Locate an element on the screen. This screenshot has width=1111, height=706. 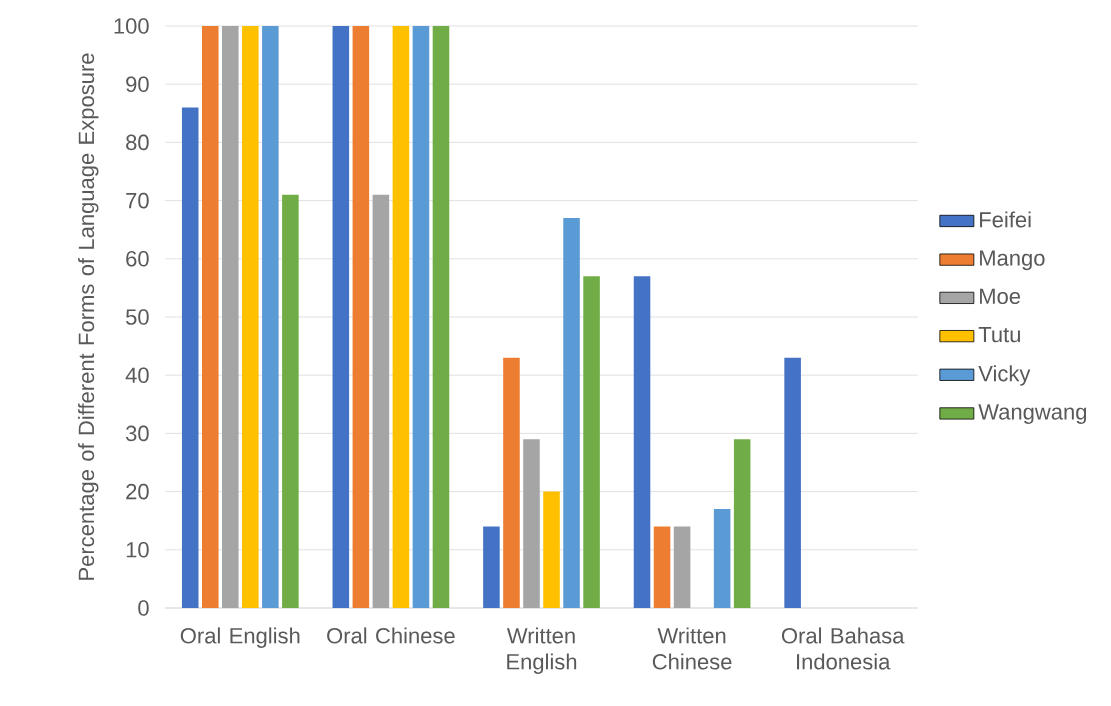
y-tick-label: 20 is located at coordinates (137, 491).